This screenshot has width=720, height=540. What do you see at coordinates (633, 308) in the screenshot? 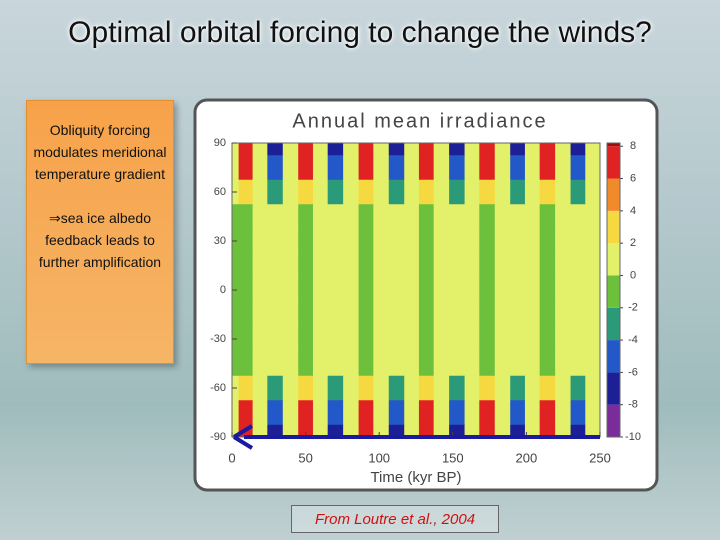
I see `colorbar-label: -2` at bounding box center [633, 308].